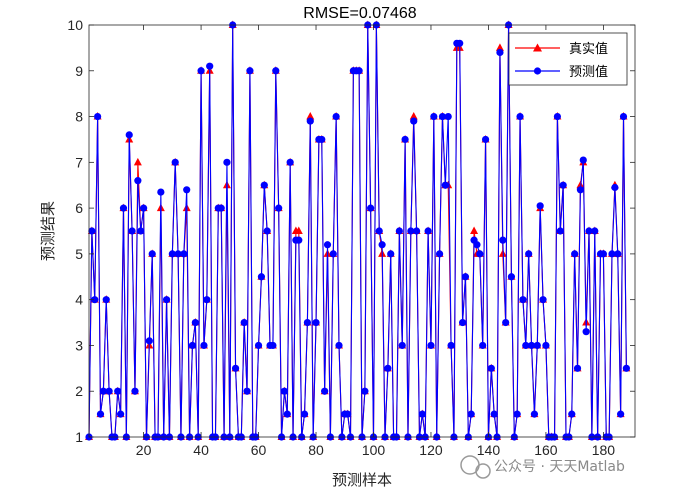 This screenshot has height=495, width=700. Describe the element at coordinates (79, 162) in the screenshot. I see `y-tick-label: 7` at that location.